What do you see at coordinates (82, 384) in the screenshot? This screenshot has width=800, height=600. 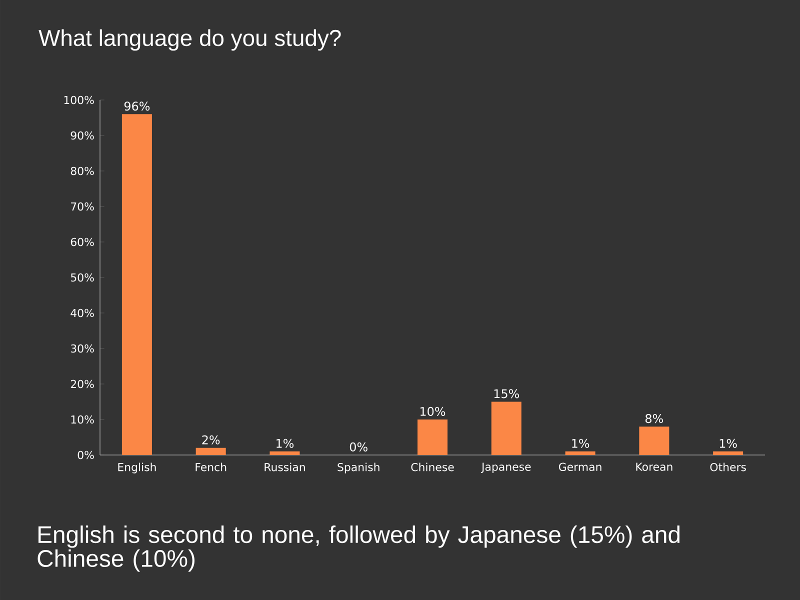 I see `y-tick-label: 20%` at bounding box center [82, 384].